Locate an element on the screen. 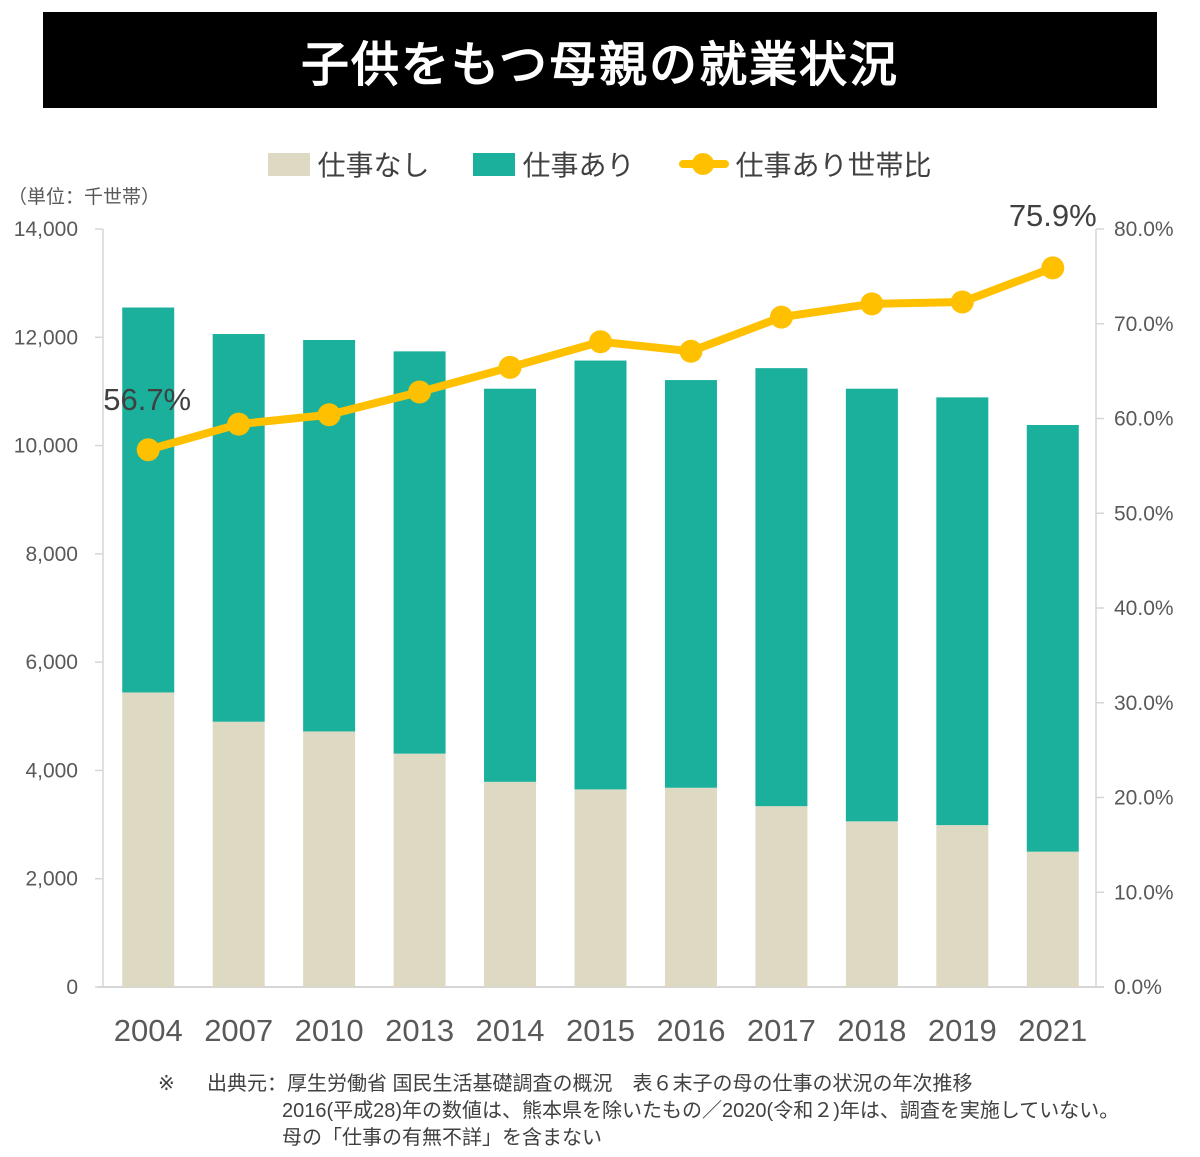 Image resolution: width=1200 pixels, height=1157 pixels. left-axis-tick-label: 6,000 is located at coordinates (51, 662).